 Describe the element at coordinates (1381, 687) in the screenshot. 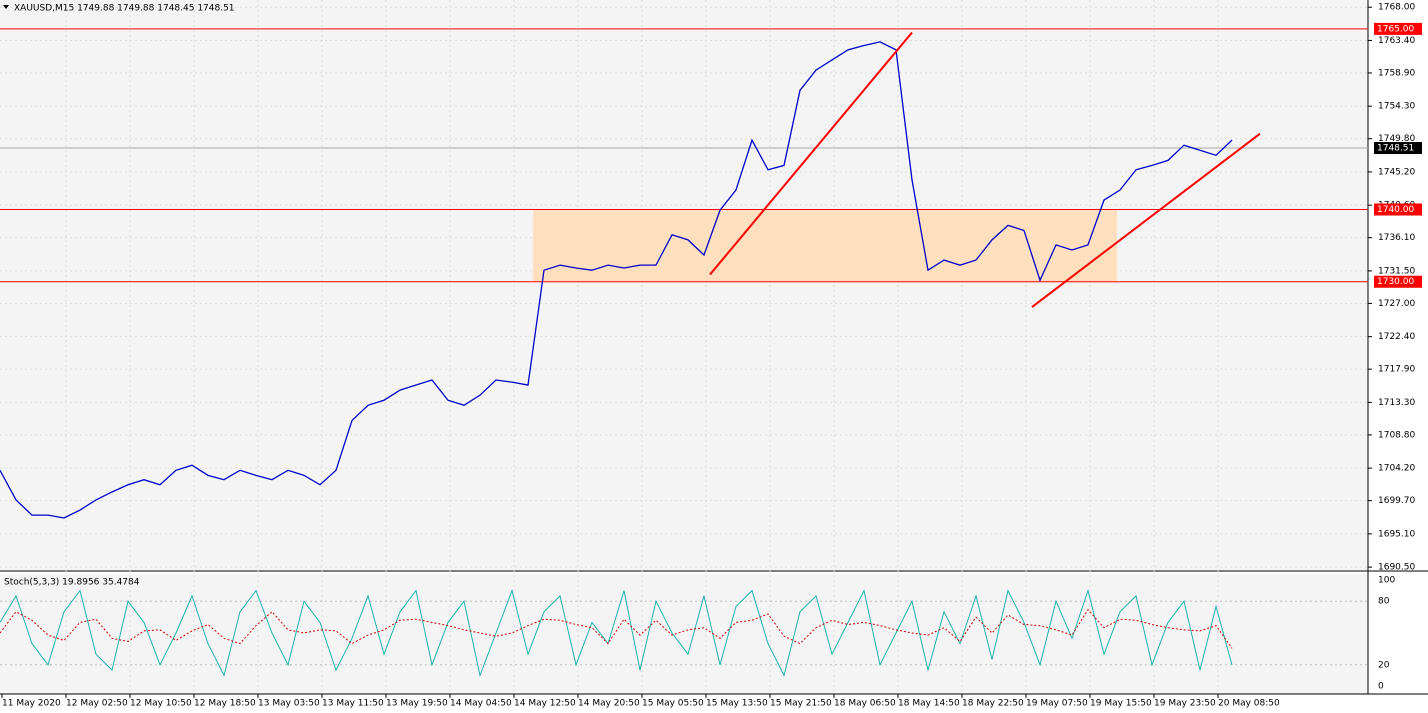

I see `stoch-tick-label: 0` at that location.